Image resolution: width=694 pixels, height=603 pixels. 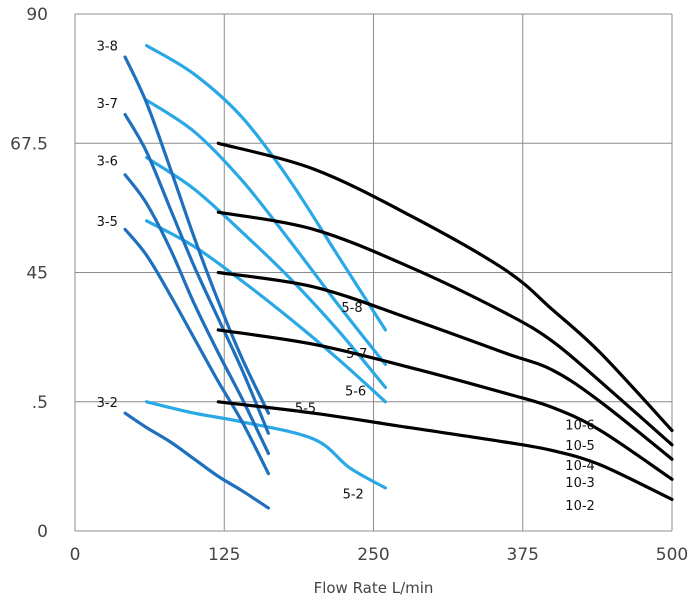 What do you see at coordinates (356, 354) in the screenshot?
I see `curve-label-5-7: 5-7` at bounding box center [356, 354].